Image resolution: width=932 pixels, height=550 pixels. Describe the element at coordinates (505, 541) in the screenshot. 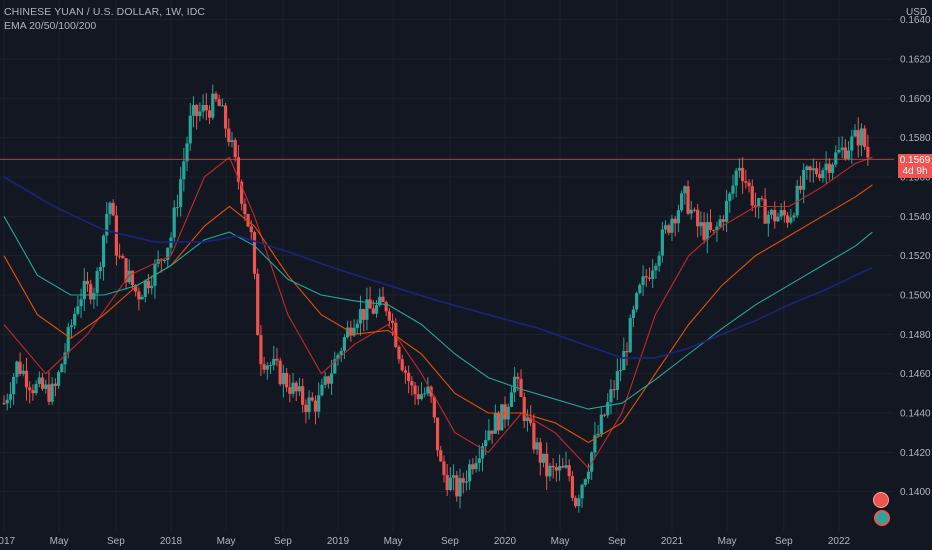

I see `time-tick-label: 2020` at that location.